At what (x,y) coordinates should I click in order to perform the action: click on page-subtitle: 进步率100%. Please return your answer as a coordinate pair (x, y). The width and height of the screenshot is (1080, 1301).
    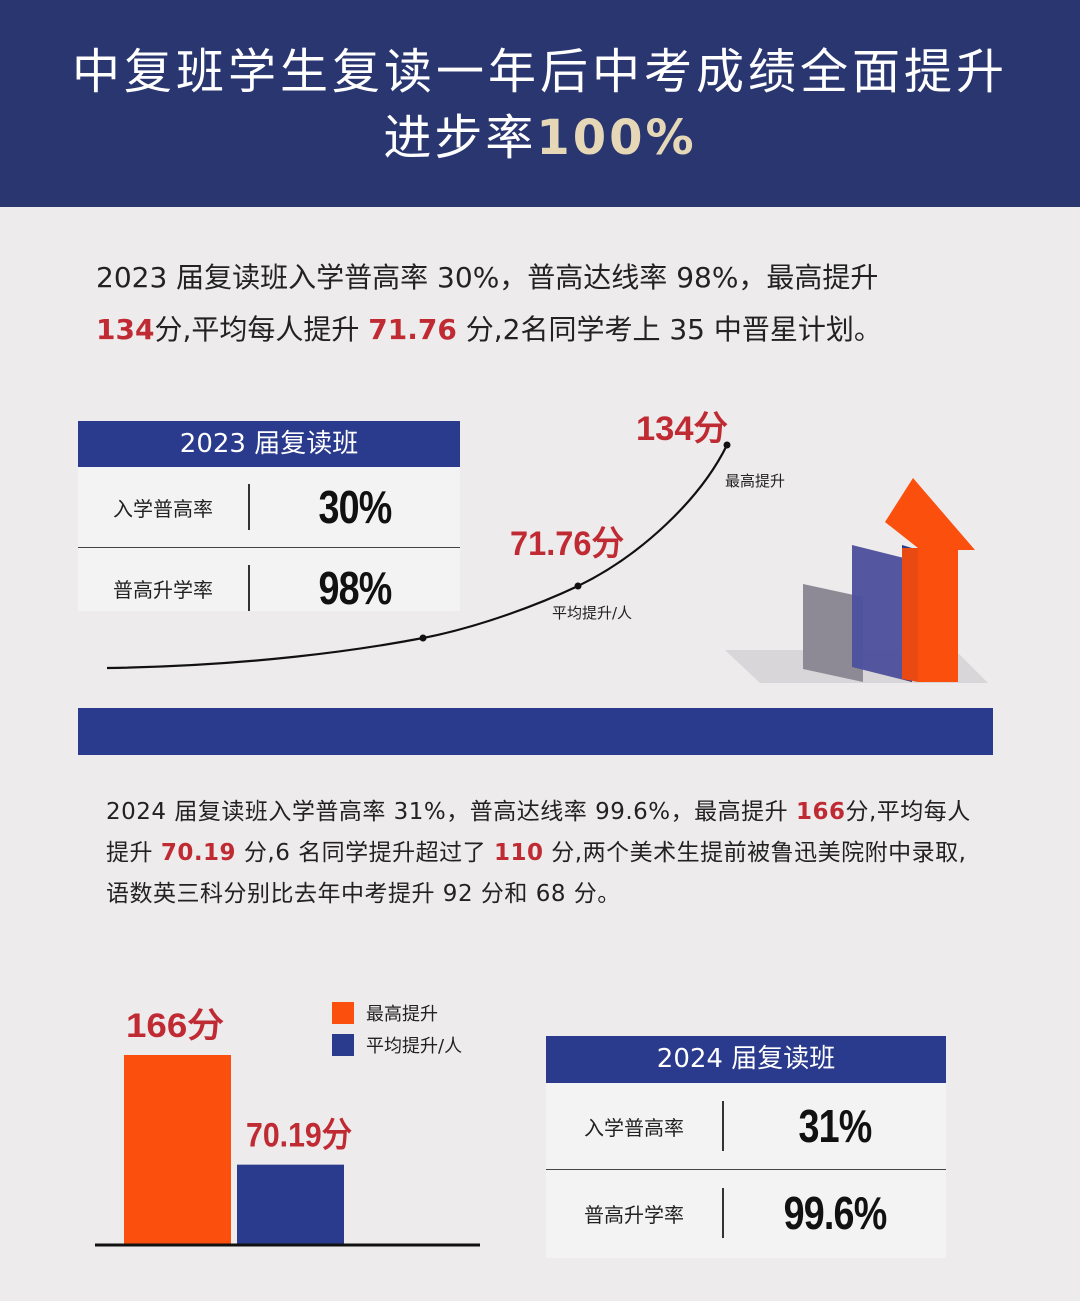
    Looking at the image, I should click on (540, 138).